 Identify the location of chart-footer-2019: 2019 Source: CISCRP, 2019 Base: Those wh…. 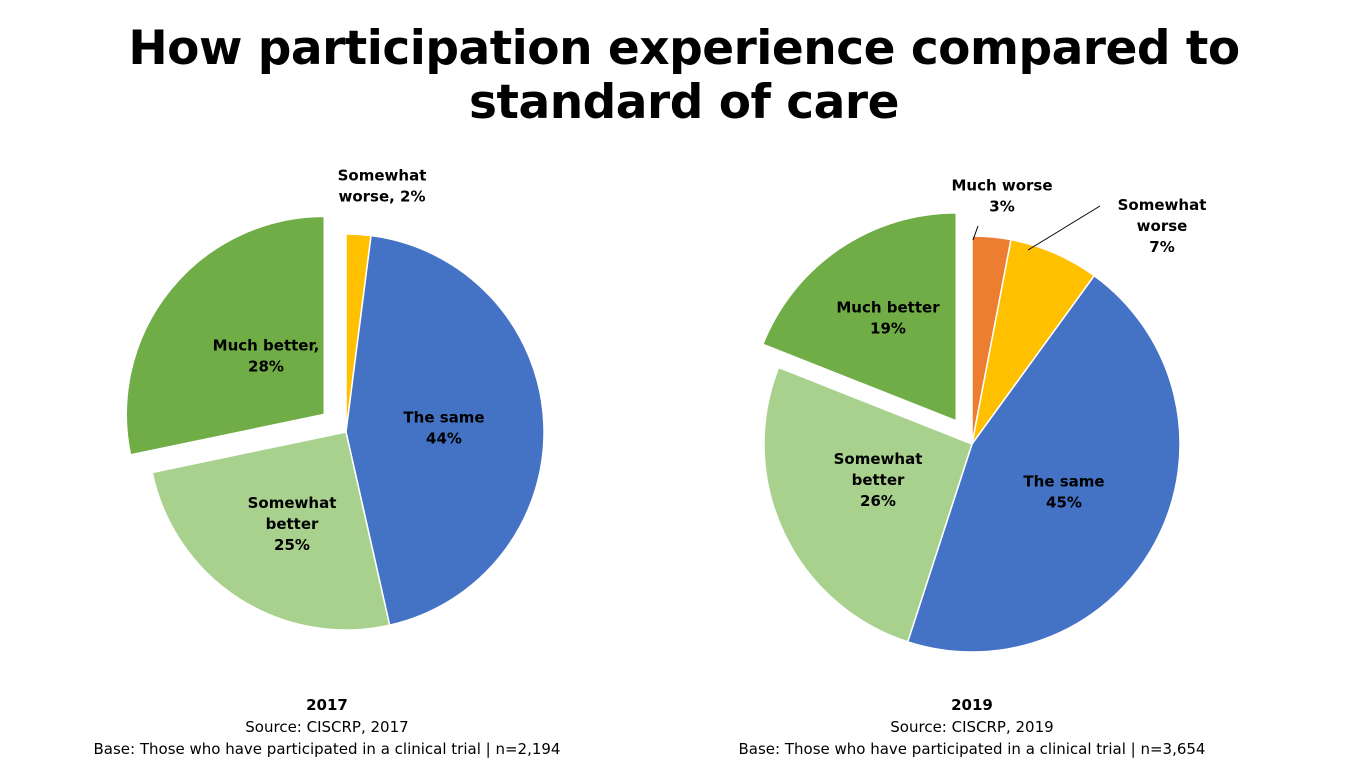
(972, 727).